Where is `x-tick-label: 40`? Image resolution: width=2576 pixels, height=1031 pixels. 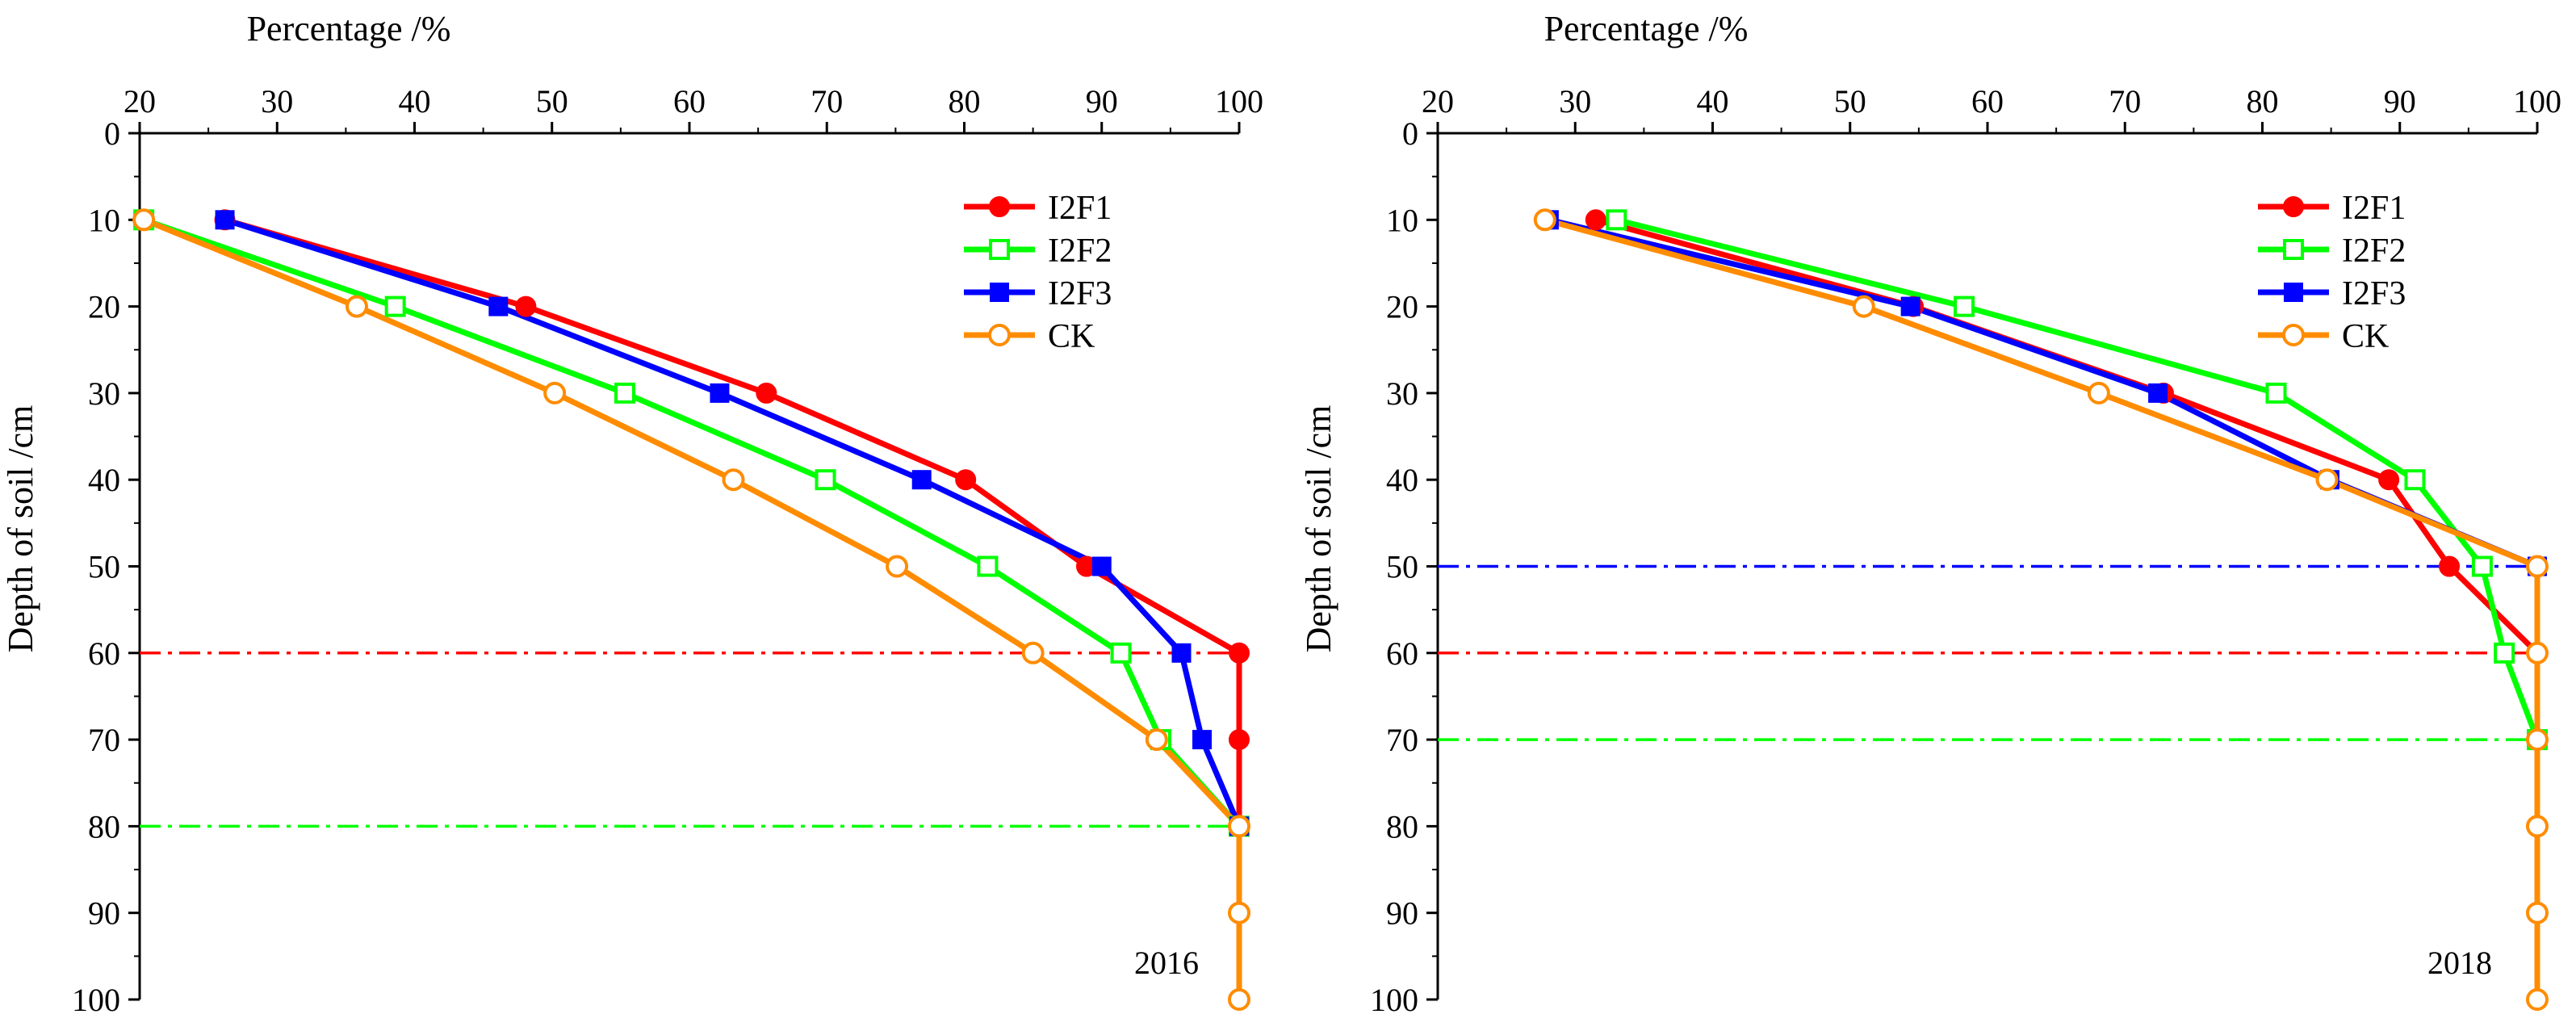
x-tick-label: 40 is located at coordinates (1713, 101).